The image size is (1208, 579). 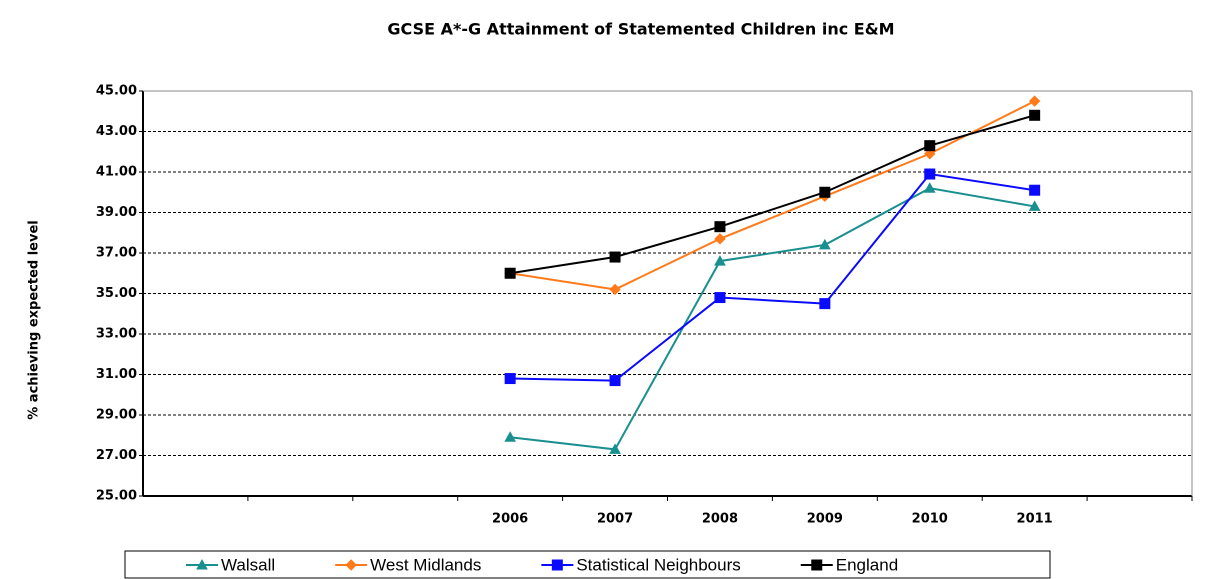 What do you see at coordinates (116, 172) in the screenshot?
I see `y-tick-label: 41.00` at bounding box center [116, 172].